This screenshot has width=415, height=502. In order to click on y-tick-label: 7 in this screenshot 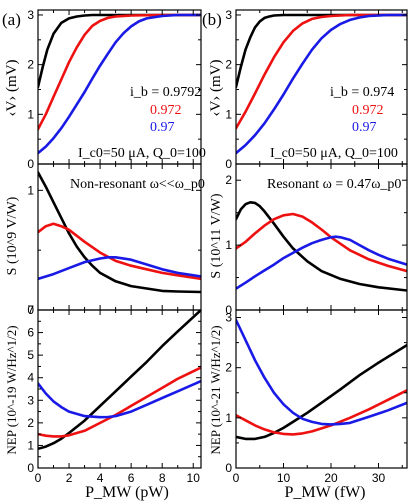, I will do `click(30, 310)`.